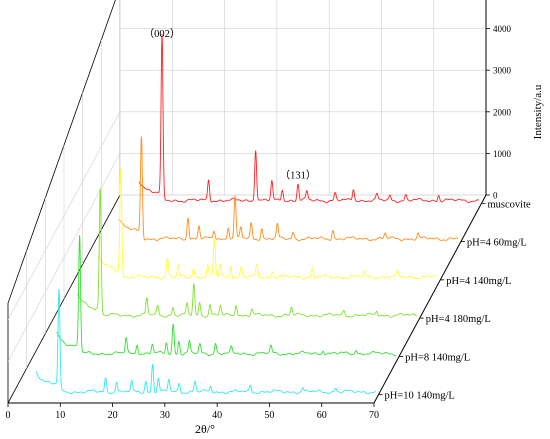 This screenshot has width=550, height=439. What do you see at coordinates (502, 29) in the screenshot?
I see `z-tick-label: 4000` at bounding box center [502, 29].